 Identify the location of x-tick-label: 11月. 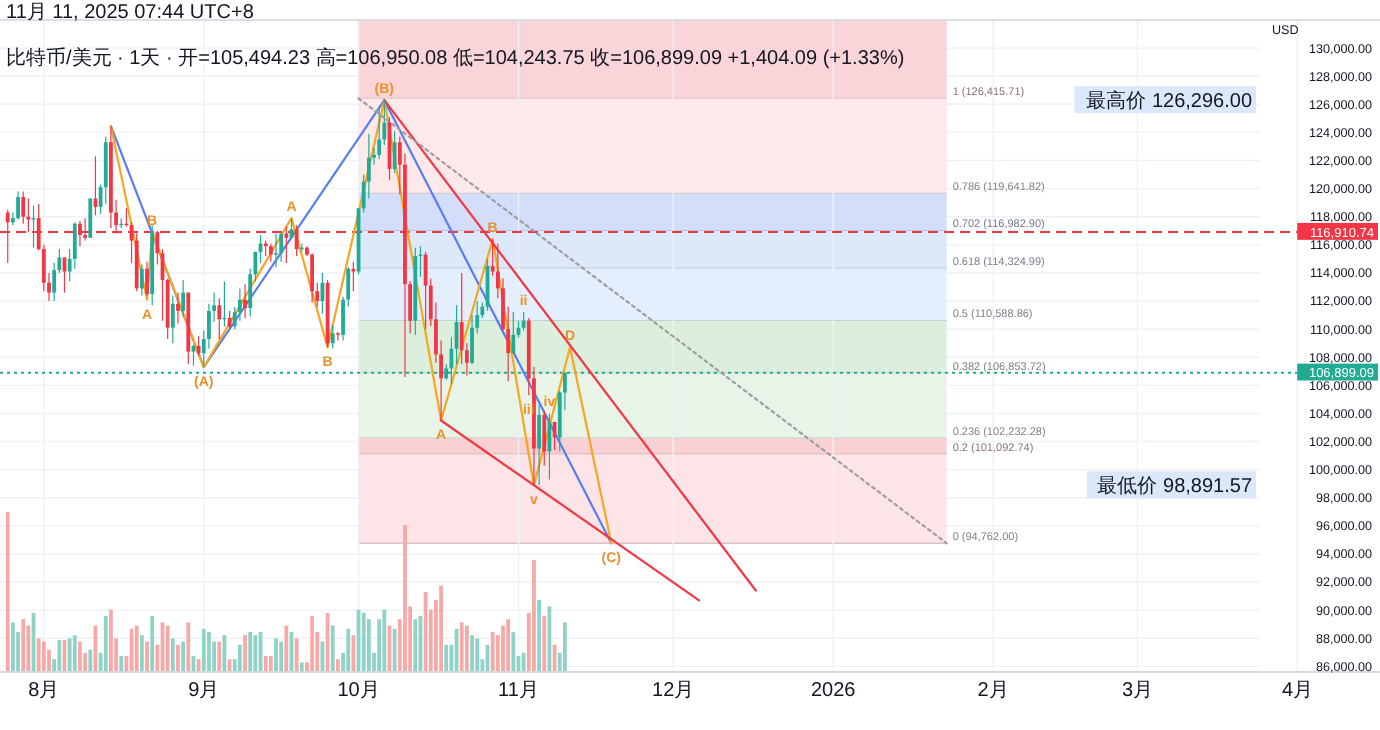
(518, 691).